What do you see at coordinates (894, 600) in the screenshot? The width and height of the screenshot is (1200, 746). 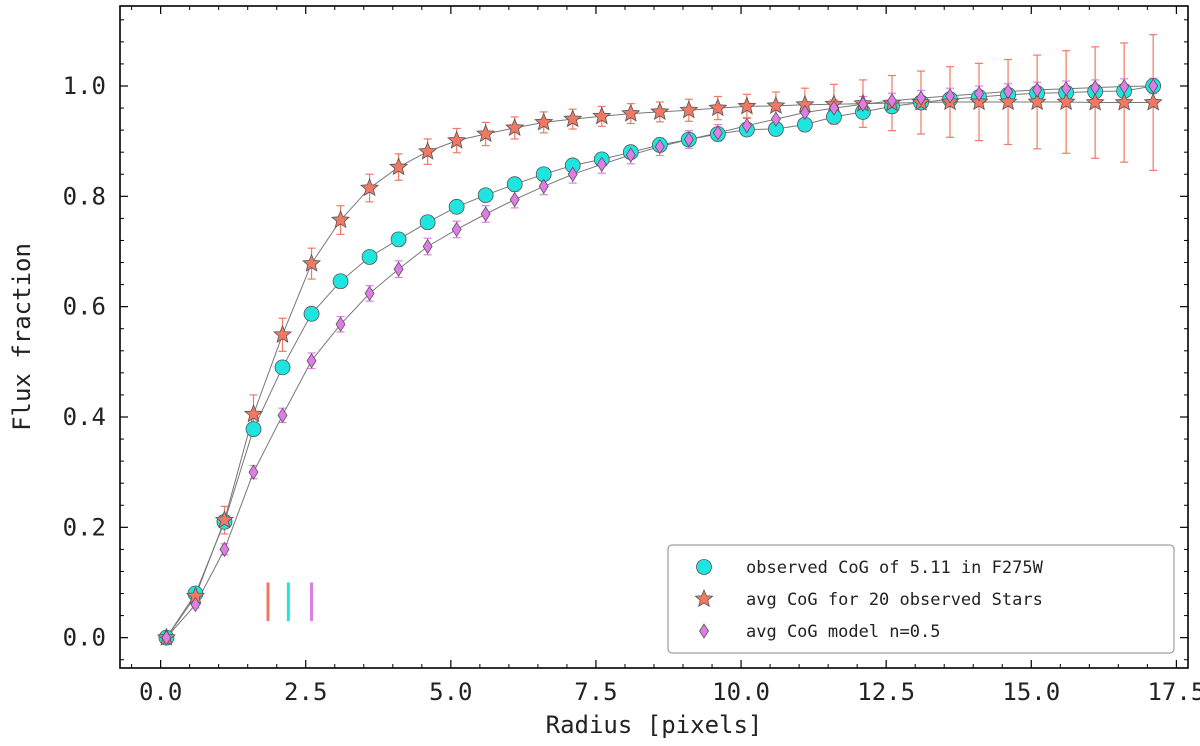 I see `legend-label: avg CoG for 20 observed Stars` at bounding box center [894, 600].